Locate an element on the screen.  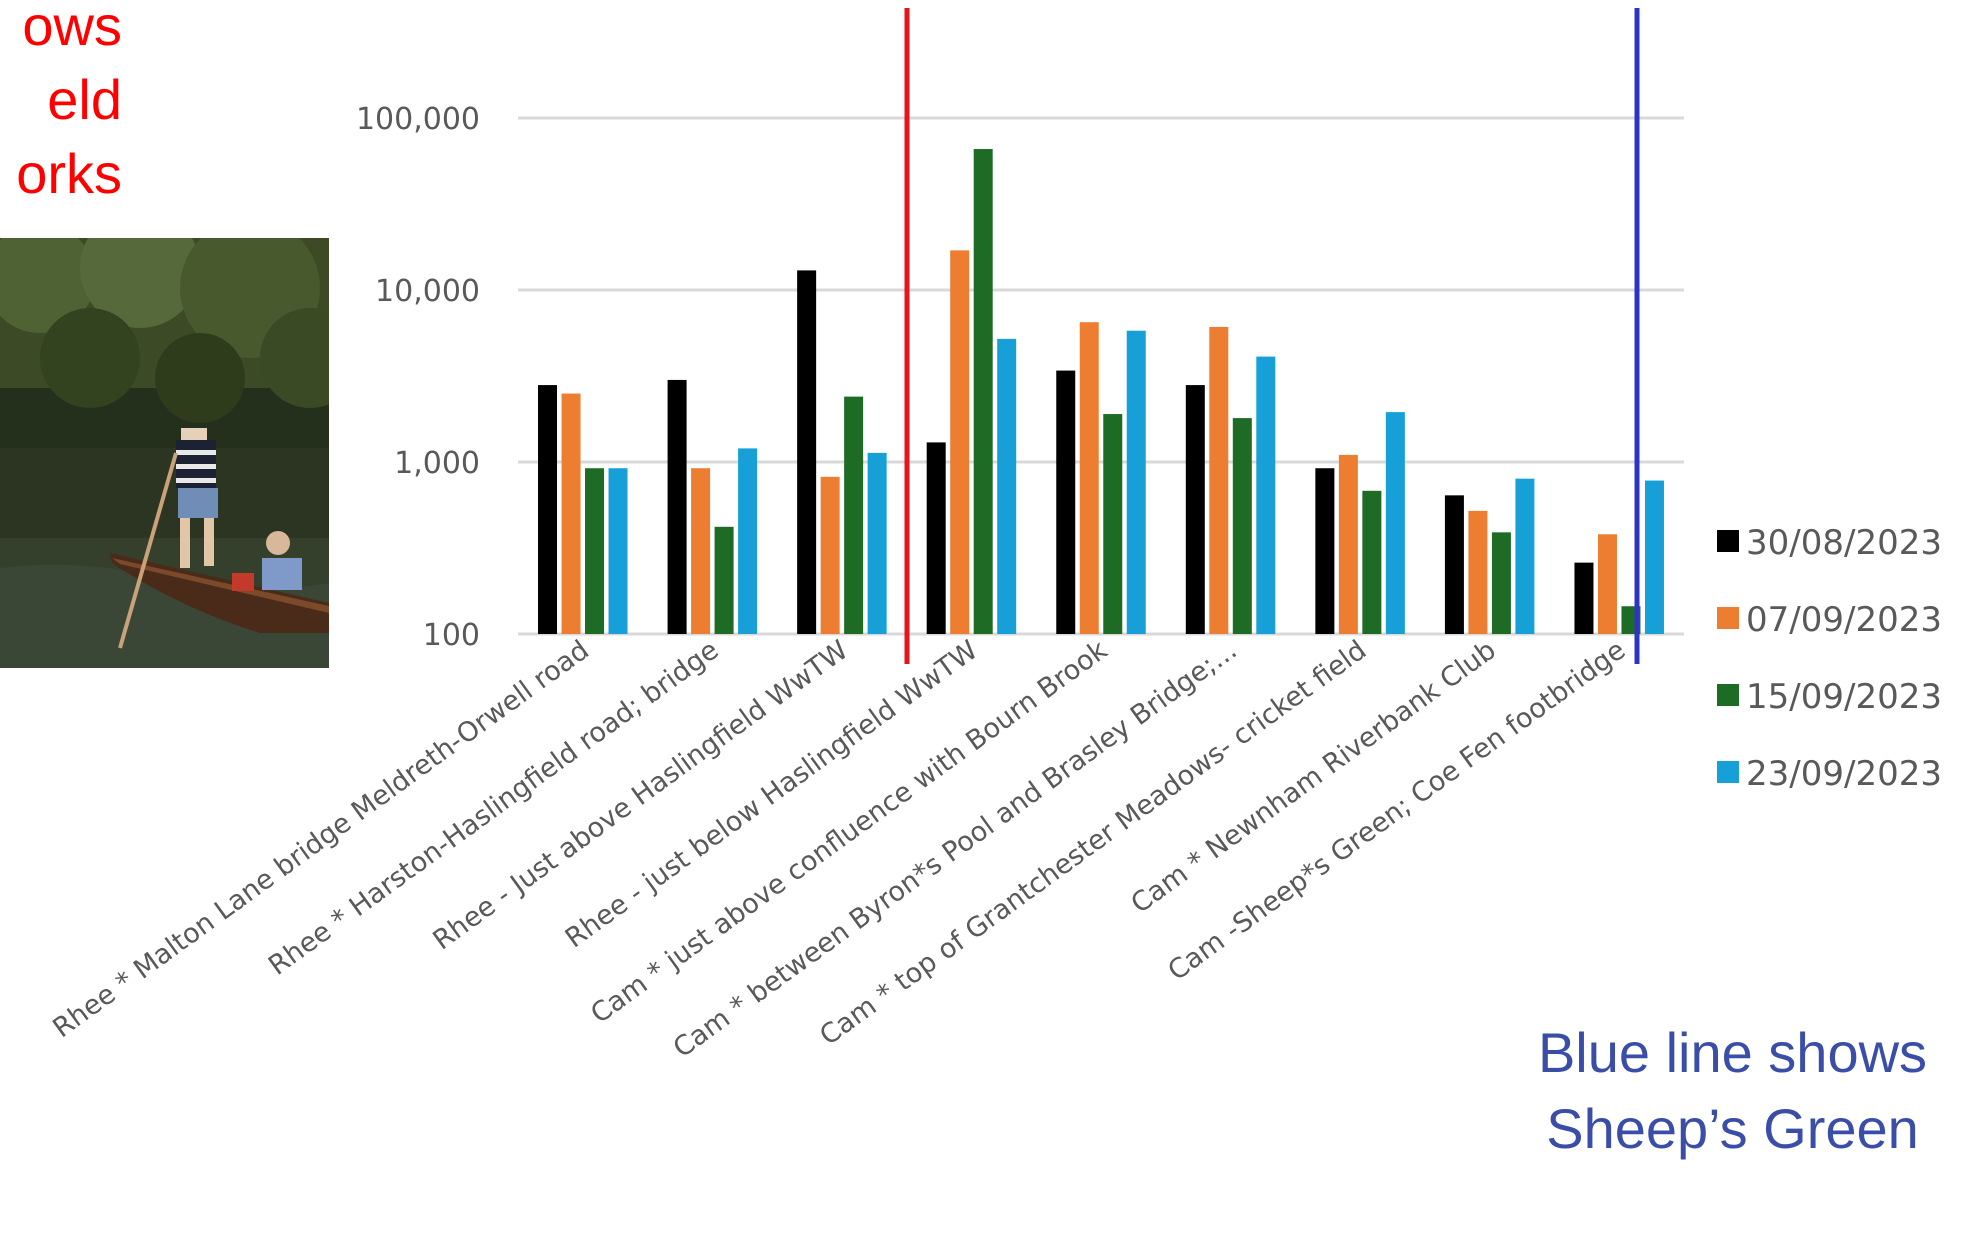
y-tick-label: 100 is located at coordinates (451, 635).